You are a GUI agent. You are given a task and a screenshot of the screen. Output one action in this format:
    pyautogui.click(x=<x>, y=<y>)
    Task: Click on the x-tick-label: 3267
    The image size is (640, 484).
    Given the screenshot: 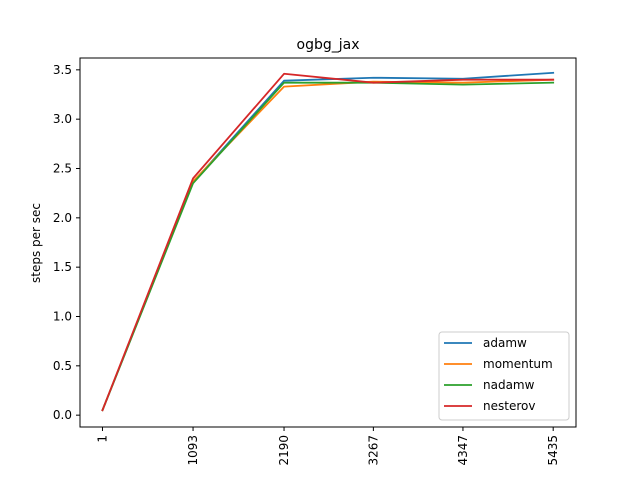 What is the action you would take?
    pyautogui.click(x=373, y=450)
    